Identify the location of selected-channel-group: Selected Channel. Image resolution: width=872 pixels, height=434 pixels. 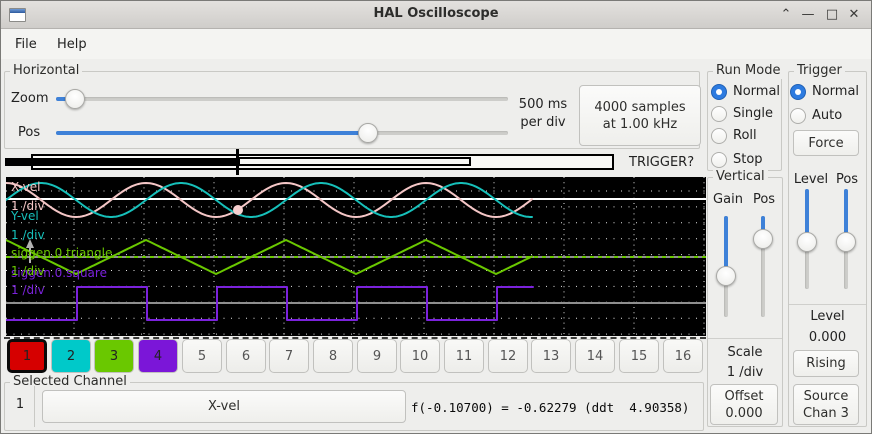
(354, 402).